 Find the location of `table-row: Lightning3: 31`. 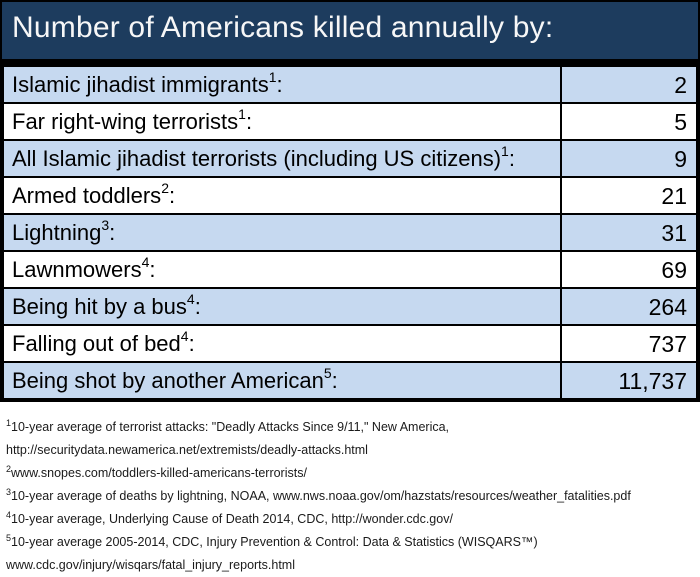

table-row: Lightning3: 31 is located at coordinates (350, 232).